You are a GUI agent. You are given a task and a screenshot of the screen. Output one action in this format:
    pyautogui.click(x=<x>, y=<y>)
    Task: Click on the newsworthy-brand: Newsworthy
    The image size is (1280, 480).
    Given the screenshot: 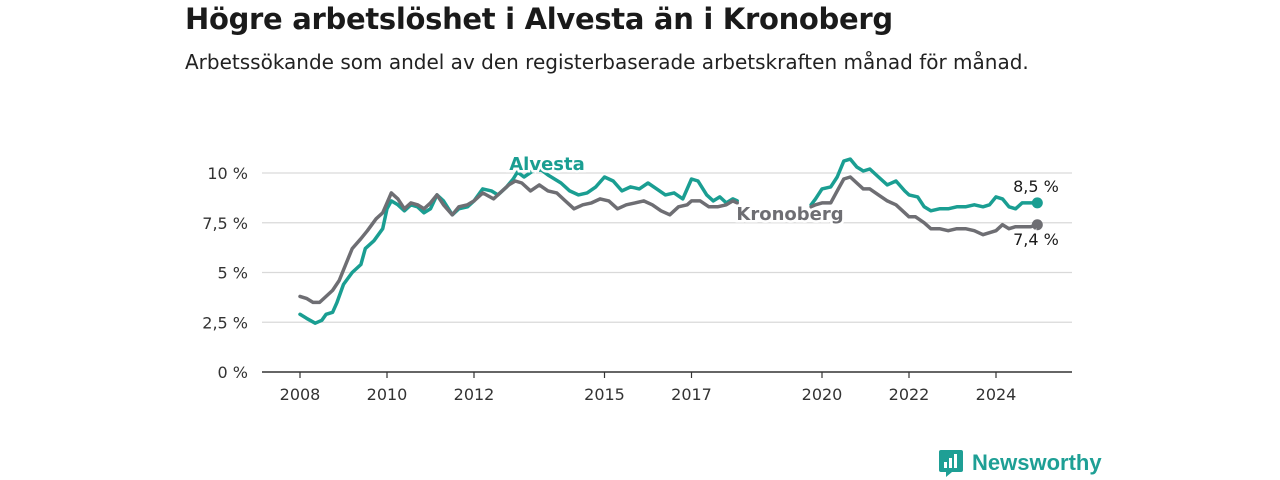 What is the action you would take?
    pyautogui.click(x=1037, y=462)
    